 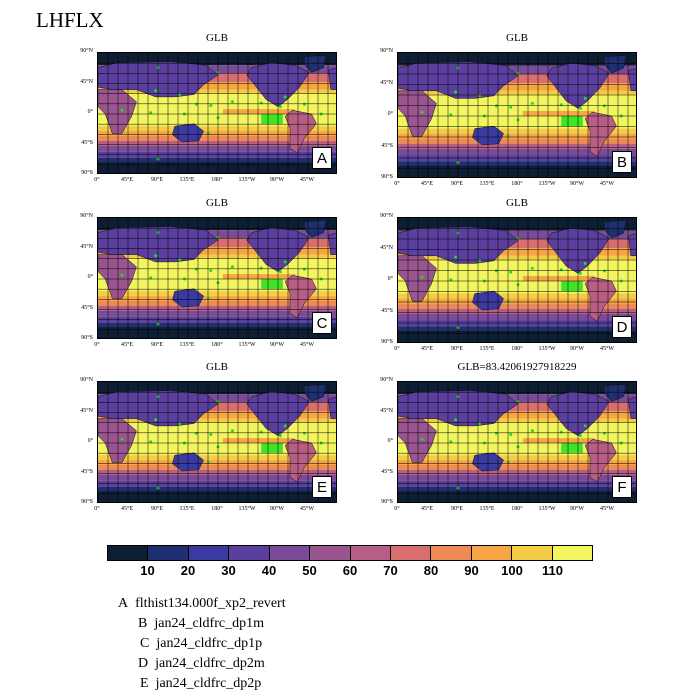 I want to click on colorbar-level-label: 60, so click(x=350, y=570).